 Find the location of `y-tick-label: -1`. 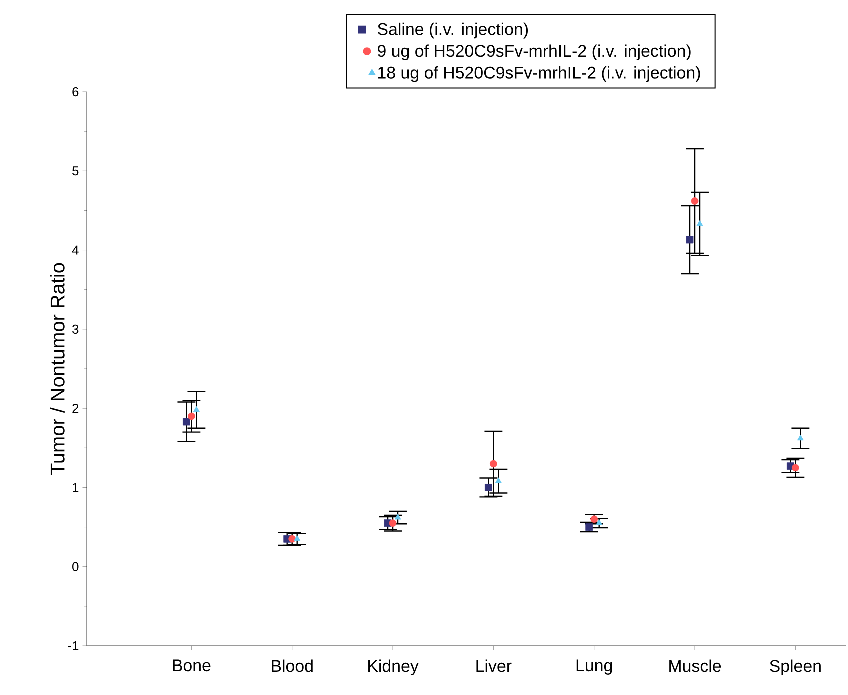

y-tick-label: -1 is located at coordinates (73, 646).